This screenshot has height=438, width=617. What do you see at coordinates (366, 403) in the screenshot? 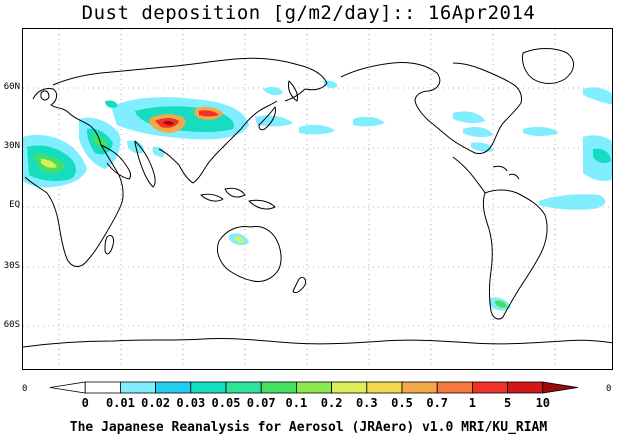
I see `colorbar-tick-label: 0.3` at bounding box center [366, 403].